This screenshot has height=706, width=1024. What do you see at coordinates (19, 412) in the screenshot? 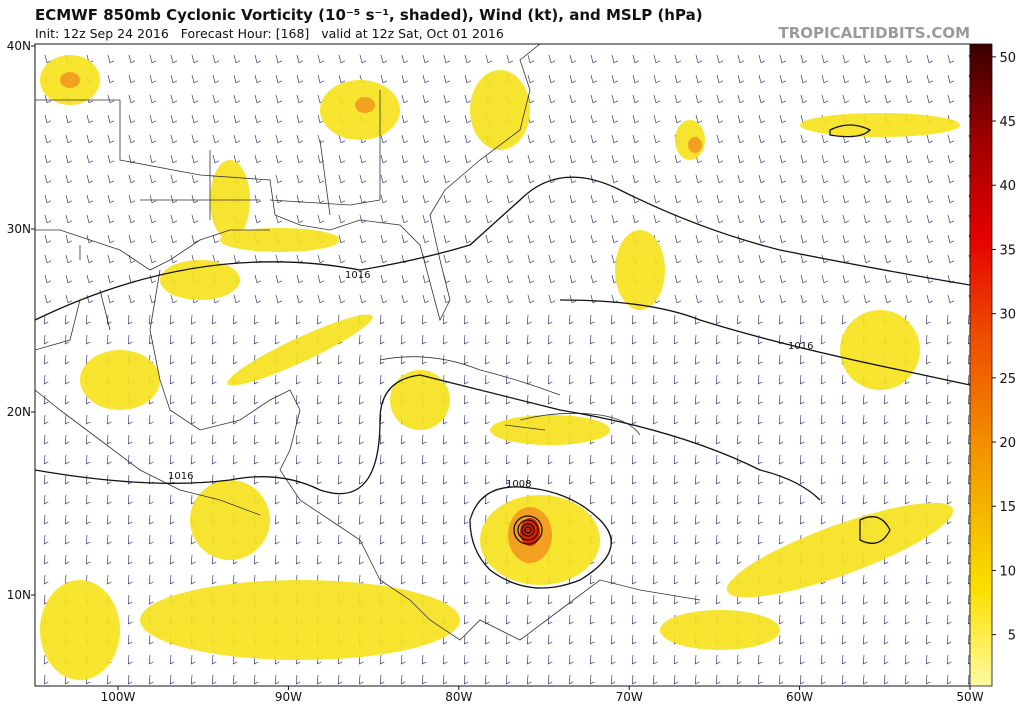
I see `lat-label: 20N` at bounding box center [19, 412].